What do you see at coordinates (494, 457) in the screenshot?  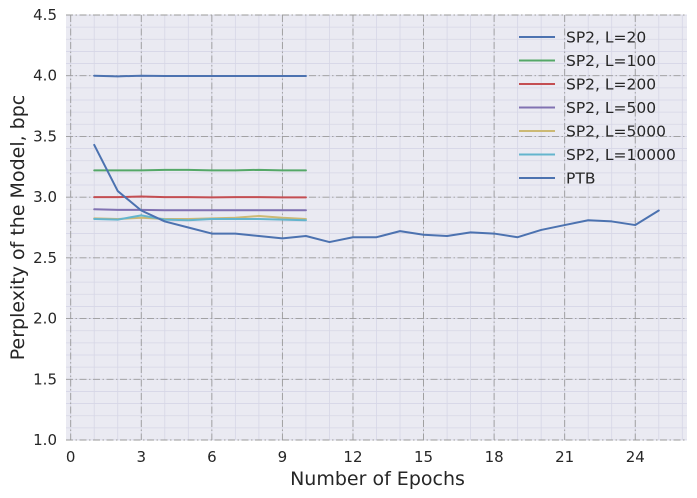 I see `x-tick-label: 18` at bounding box center [494, 457].